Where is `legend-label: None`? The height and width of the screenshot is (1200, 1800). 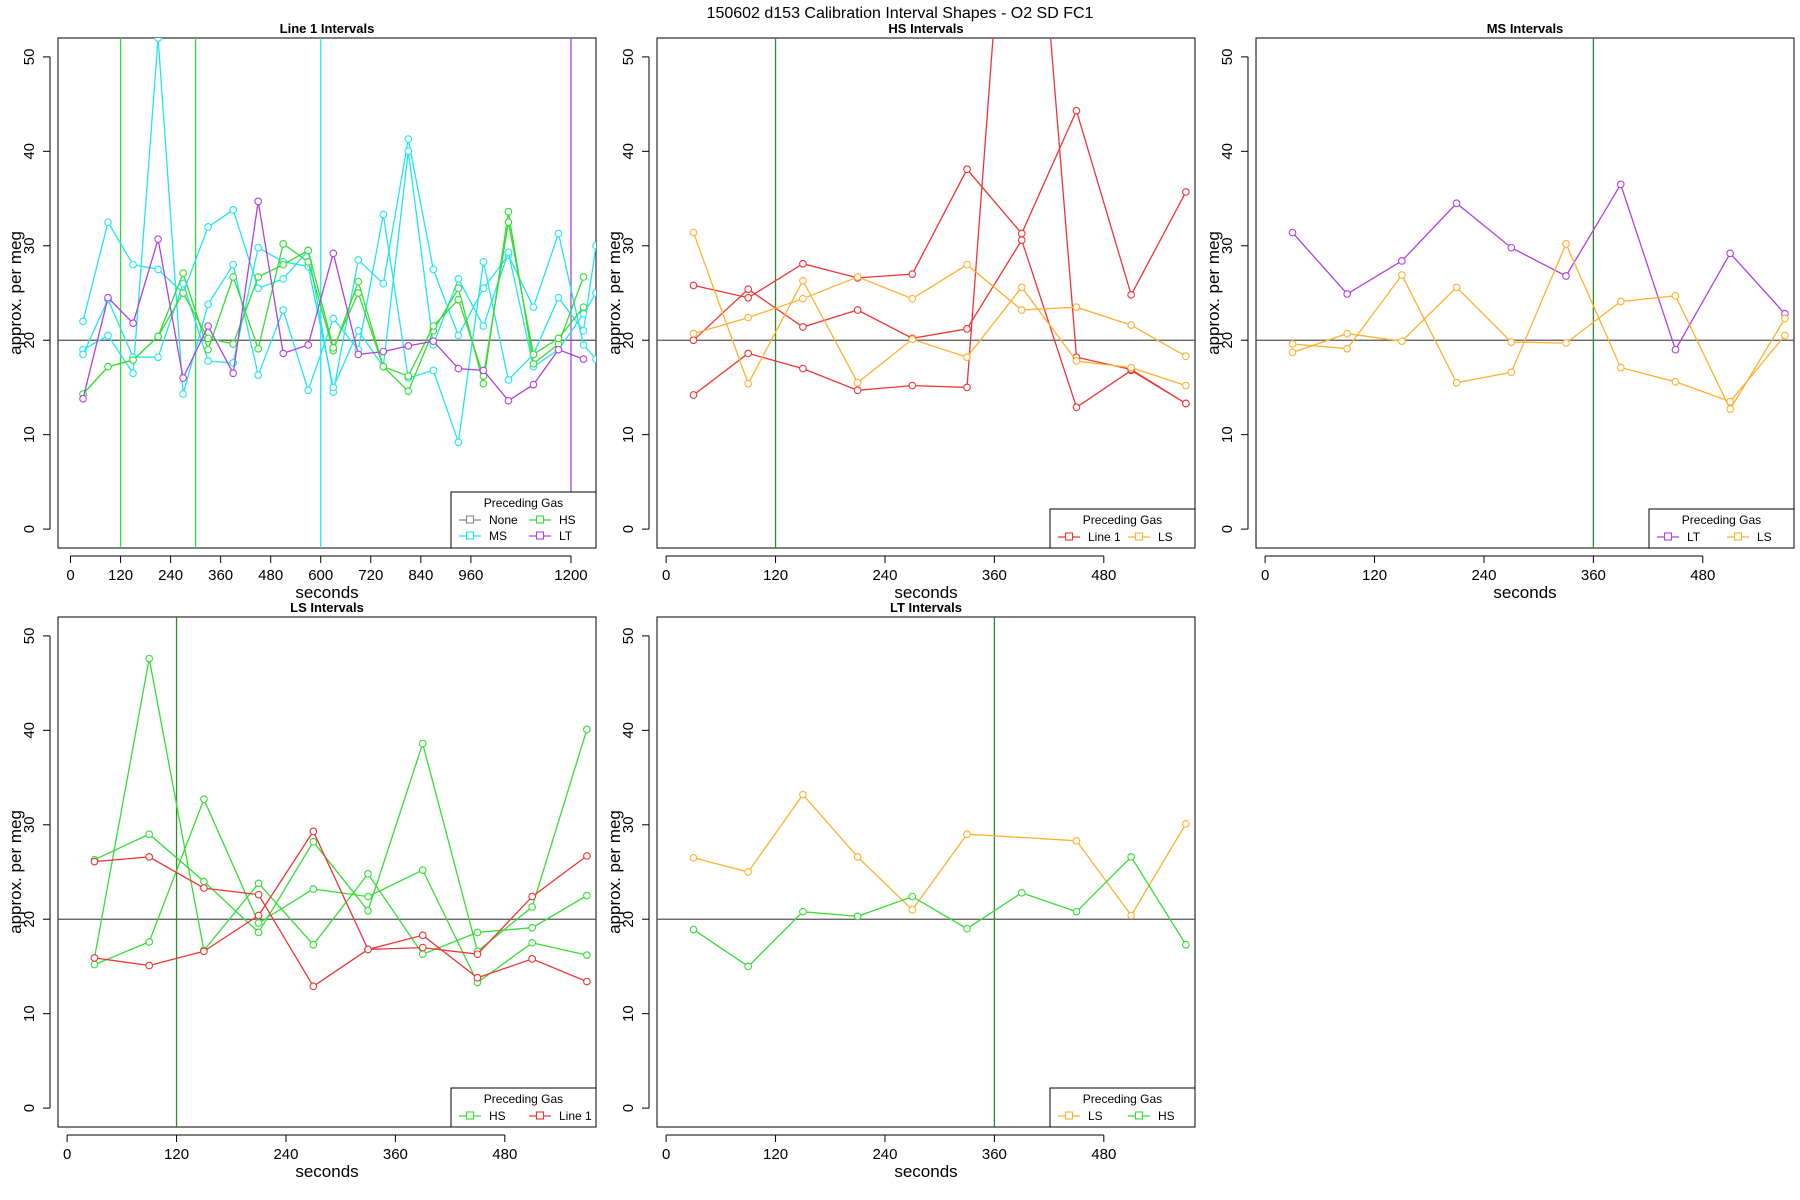 legend-label: None is located at coordinates (503, 520).